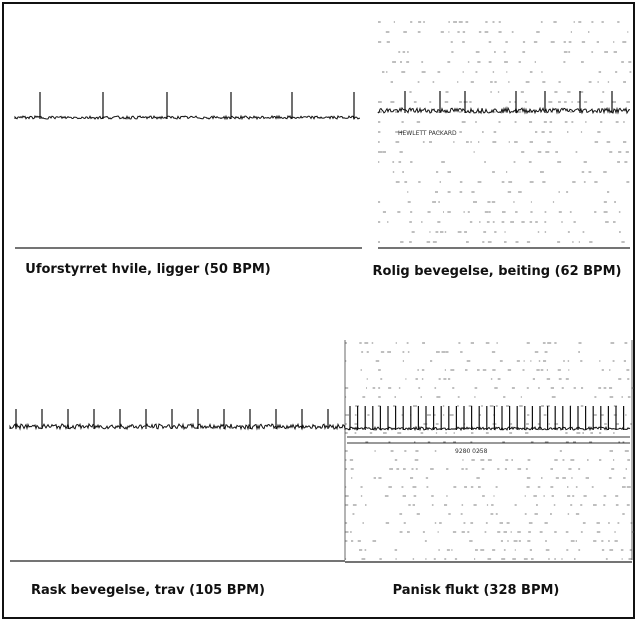 This screenshot has height=622, width=638. I want to click on caption: Rask bevegelse, trav (105 BPM), so click(148, 590).